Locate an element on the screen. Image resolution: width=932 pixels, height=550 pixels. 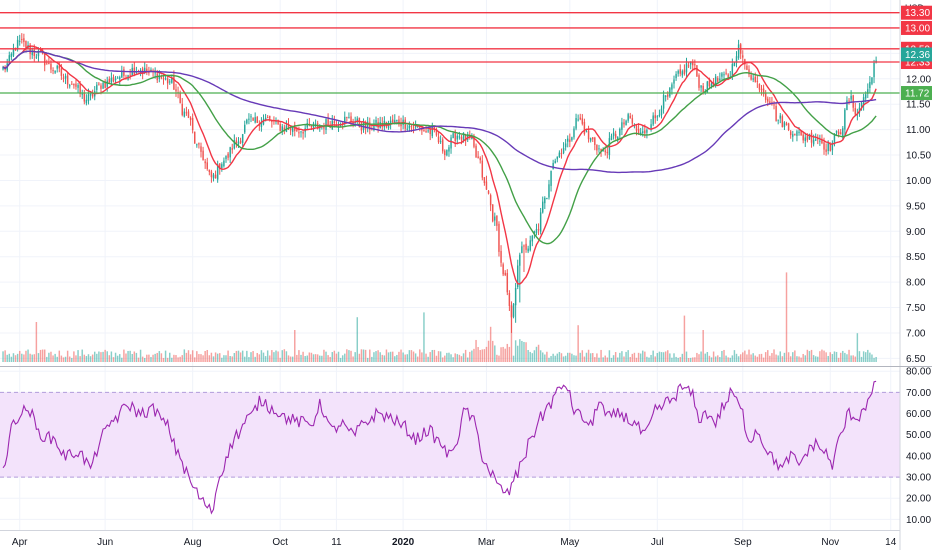
price-tick-label: 11.50 is located at coordinates (918, 105).